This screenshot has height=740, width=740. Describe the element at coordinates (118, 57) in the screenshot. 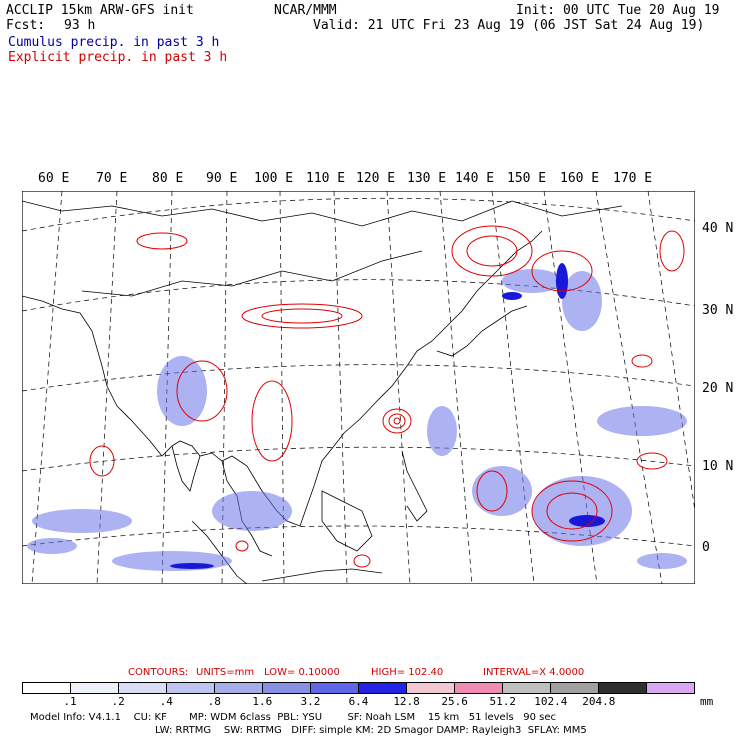

I see `explicit-legend: Explicit precip. in past 3 h` at that location.